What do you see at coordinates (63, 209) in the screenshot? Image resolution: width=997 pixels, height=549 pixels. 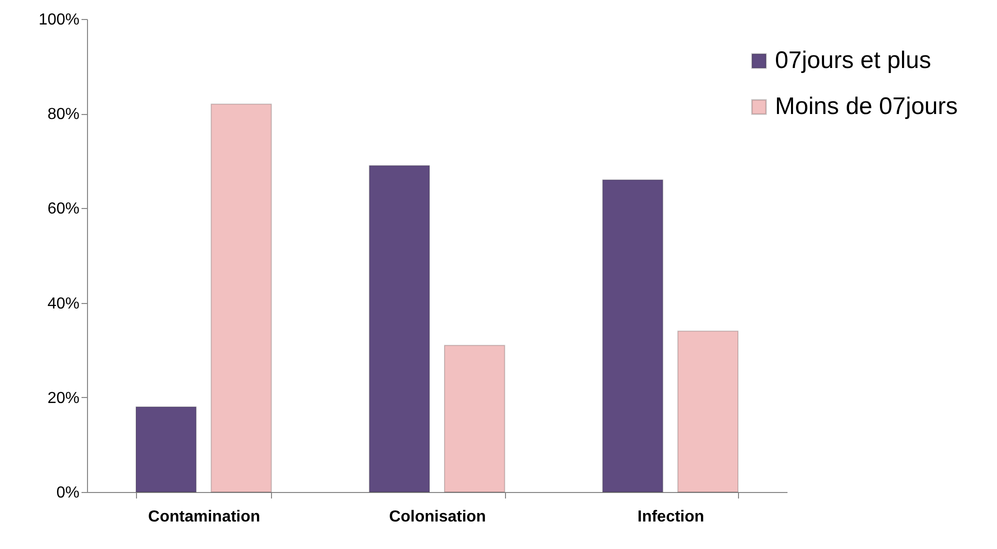 I see `y-tick-label: 60%` at bounding box center [63, 209].